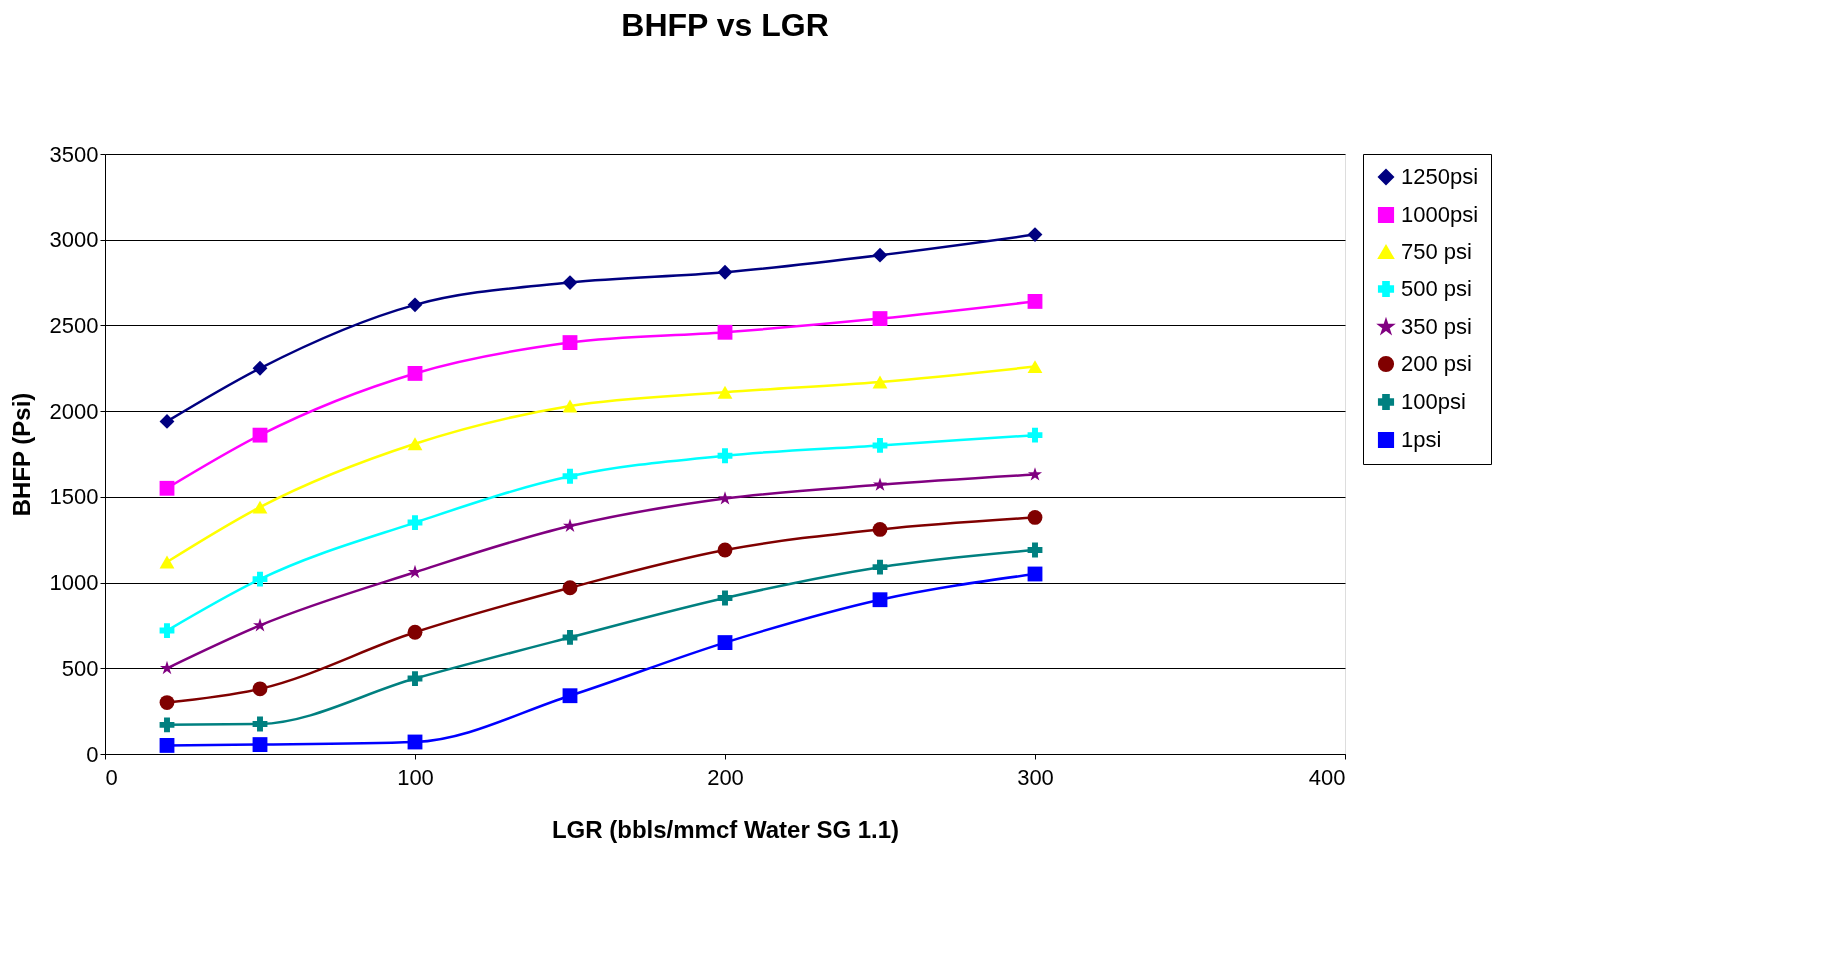  I want to click on x-tick-label: 200, so click(725, 777).